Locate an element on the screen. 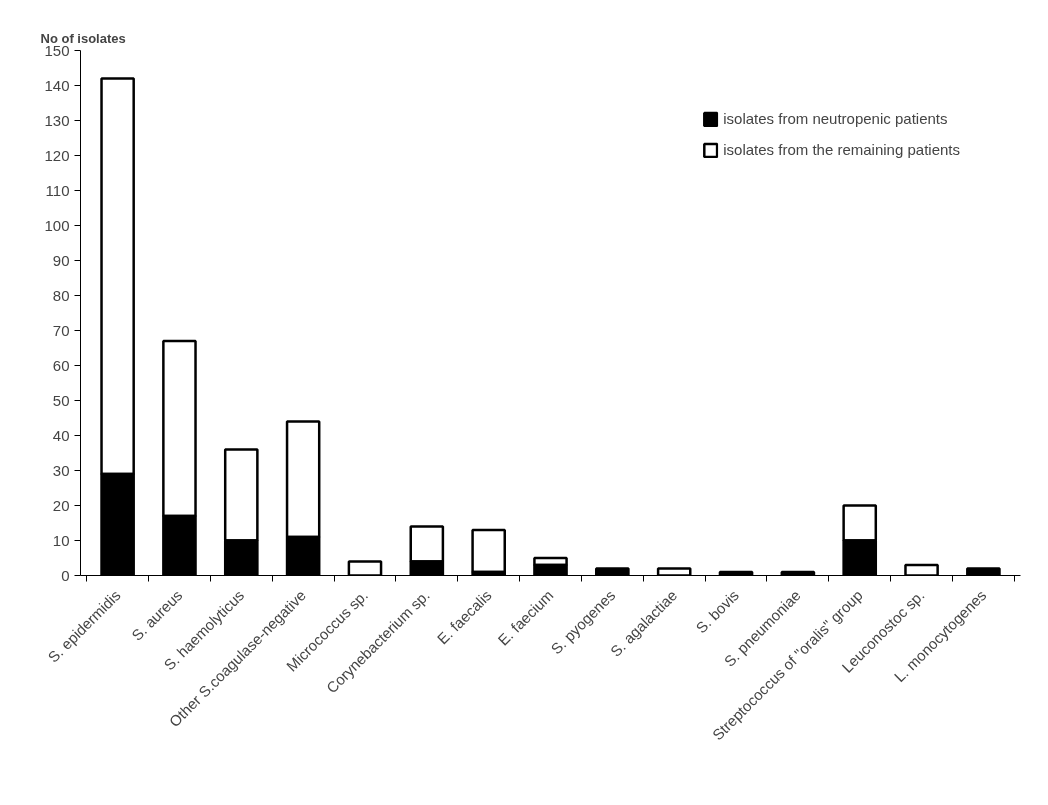 This screenshot has width=1048, height=805. y-tick-label: 0 is located at coordinates (65, 575).